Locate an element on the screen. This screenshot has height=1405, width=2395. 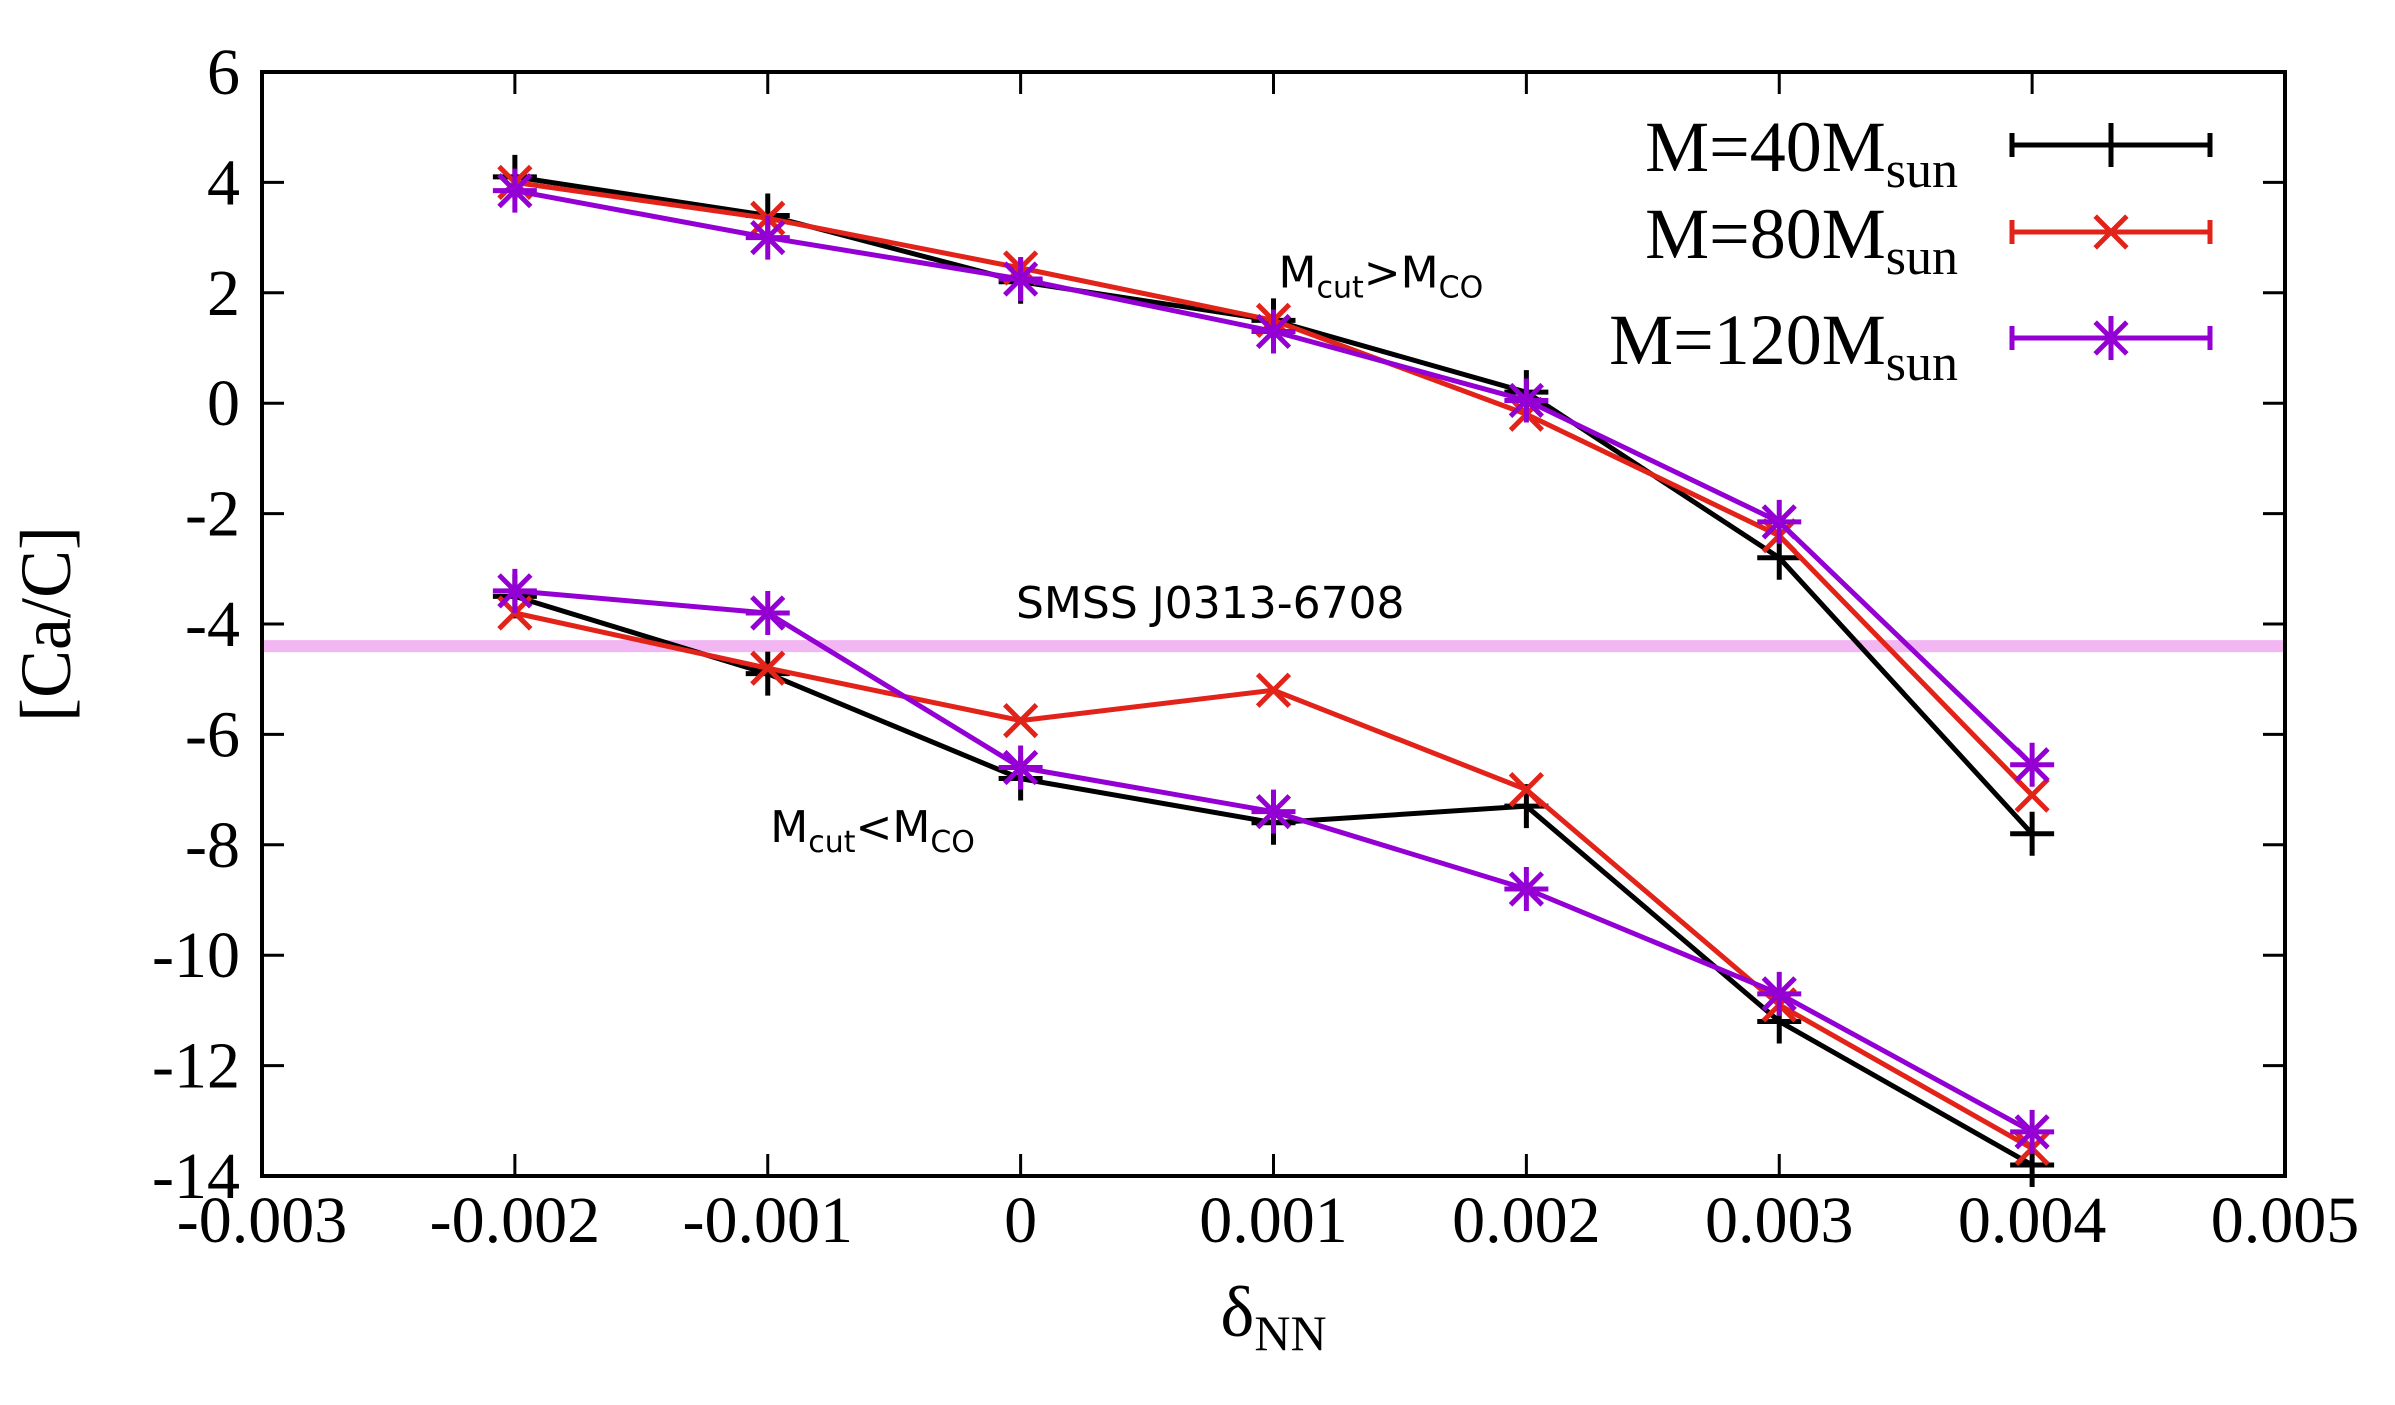
legend-label: M=80Msun is located at coordinates (1801, 240).